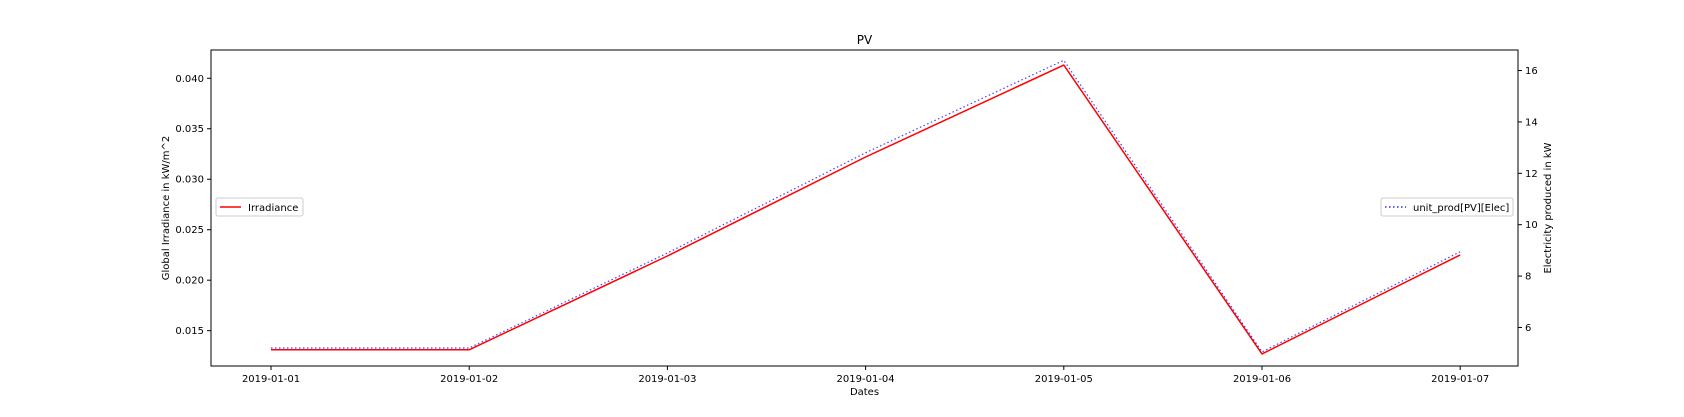 The width and height of the screenshot is (1684, 417). What do you see at coordinates (866, 379) in the screenshot?
I see `x-tick-label: 2019-01-04` at bounding box center [866, 379].